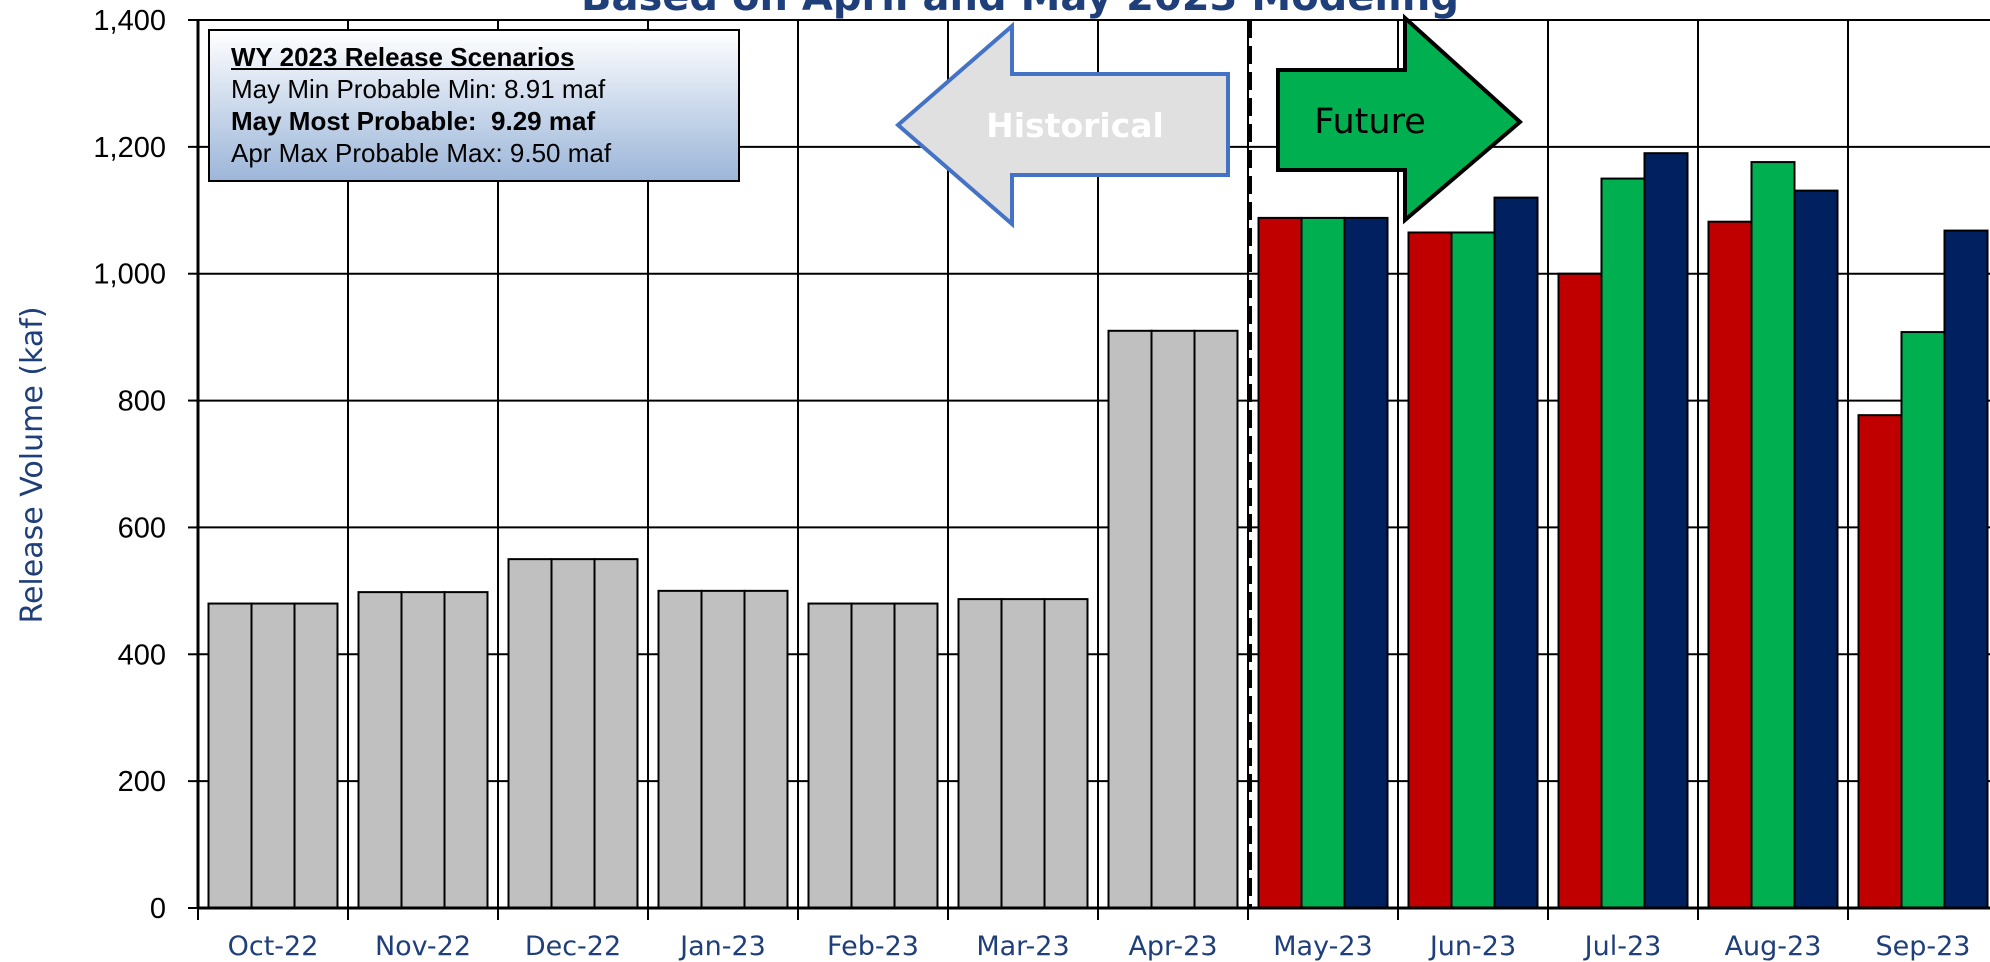  I want to click on x-tick-label: Oct-22, so click(273, 946).